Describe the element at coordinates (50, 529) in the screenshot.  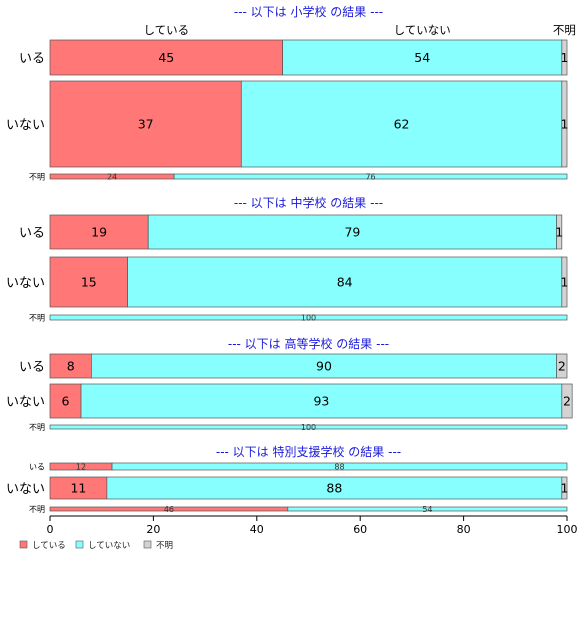
I see `x-tick-label: 0` at that location.